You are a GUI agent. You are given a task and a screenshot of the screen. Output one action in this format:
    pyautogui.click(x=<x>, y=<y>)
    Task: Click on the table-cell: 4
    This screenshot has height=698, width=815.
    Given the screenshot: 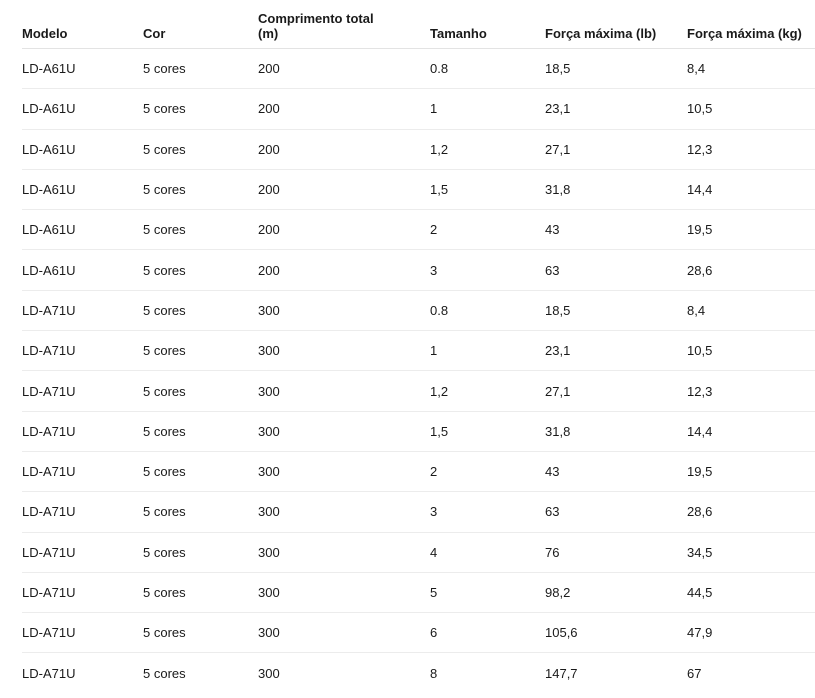 What is the action you would take?
    pyautogui.click(x=487, y=552)
    